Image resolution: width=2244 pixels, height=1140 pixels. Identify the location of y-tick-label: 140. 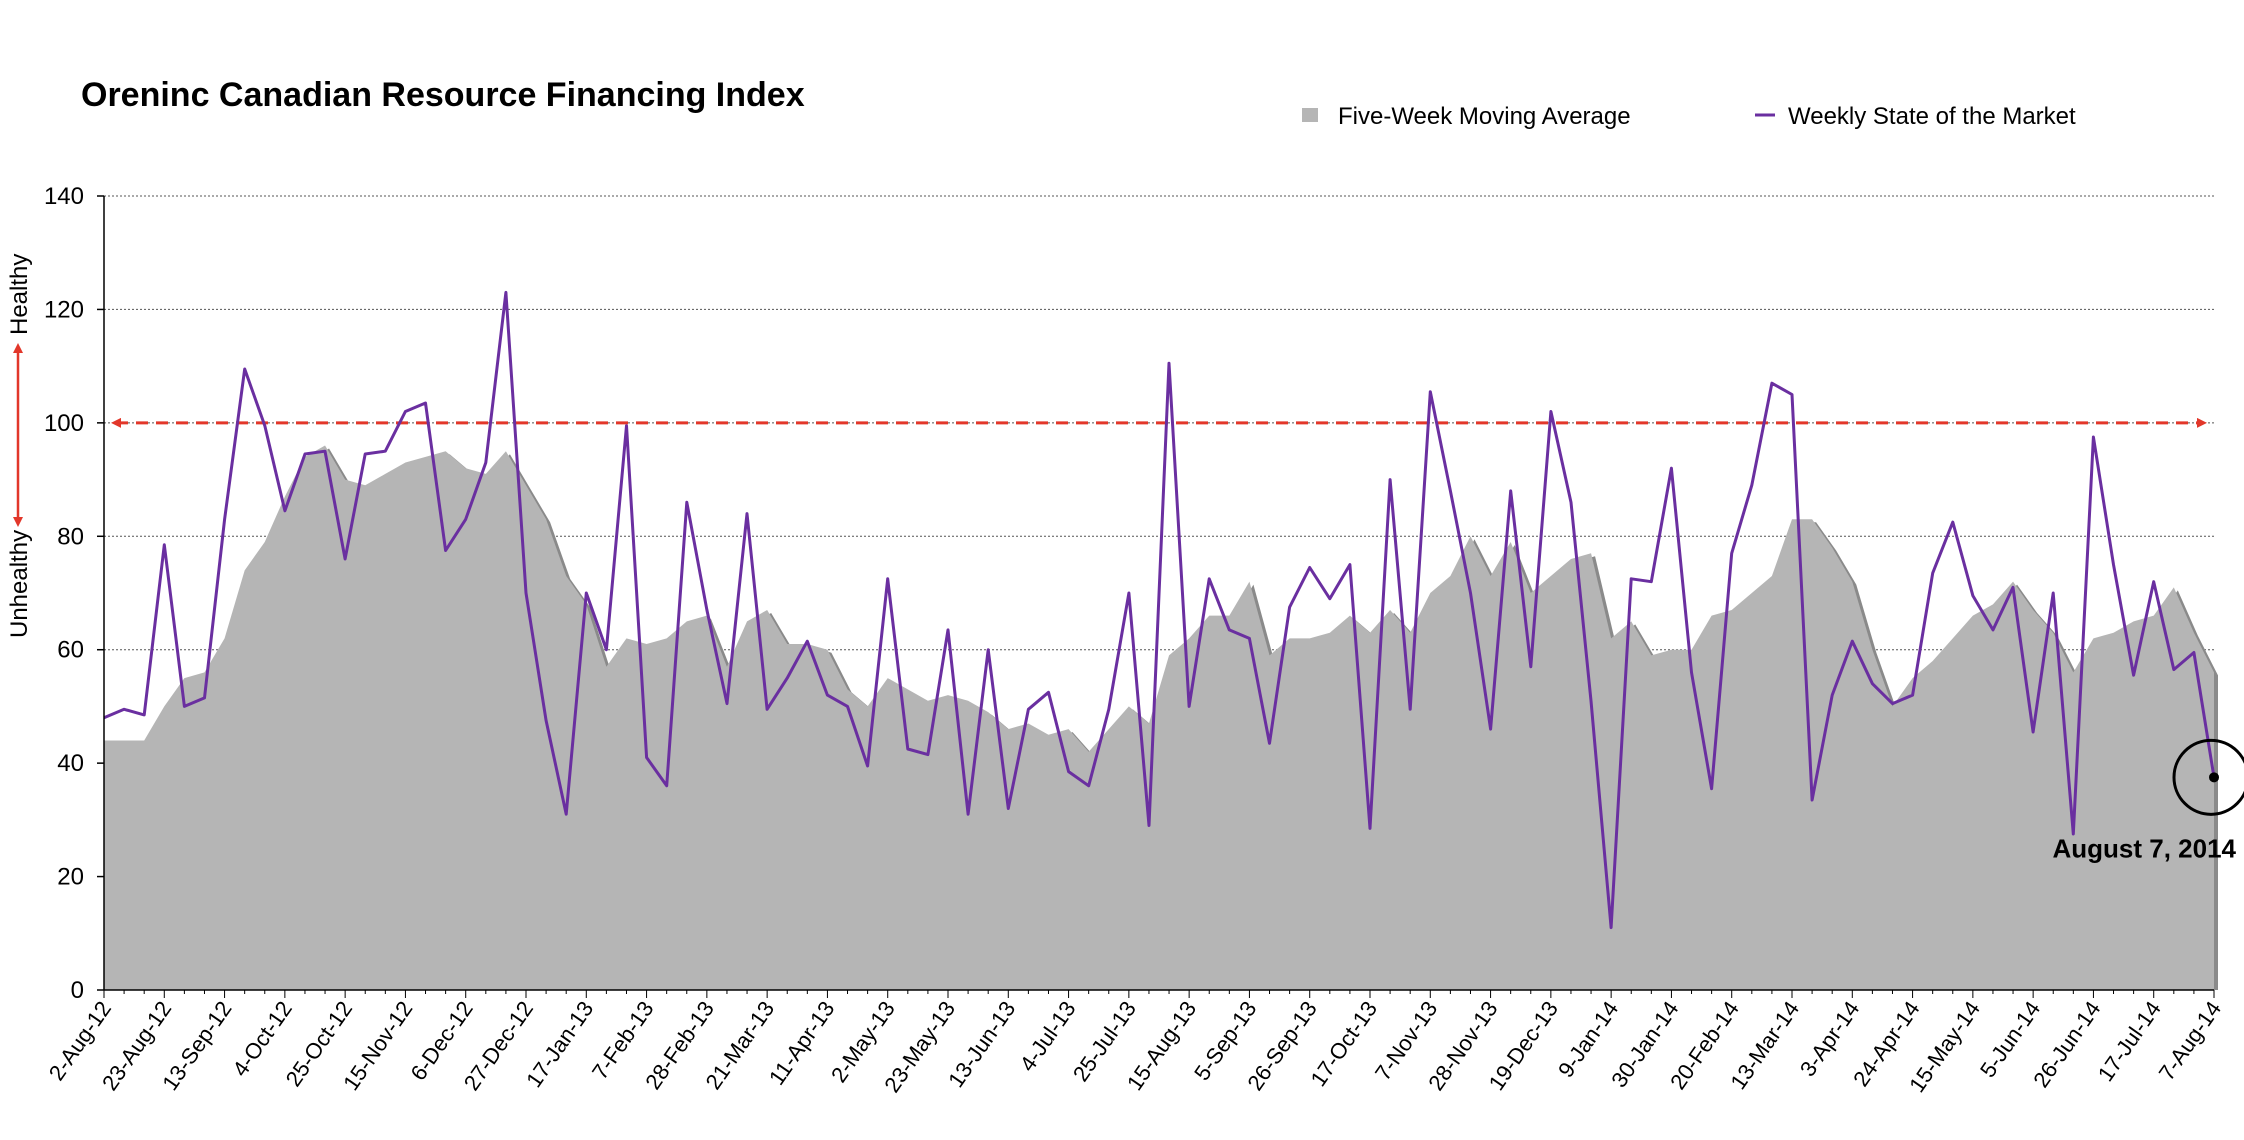
(64, 196).